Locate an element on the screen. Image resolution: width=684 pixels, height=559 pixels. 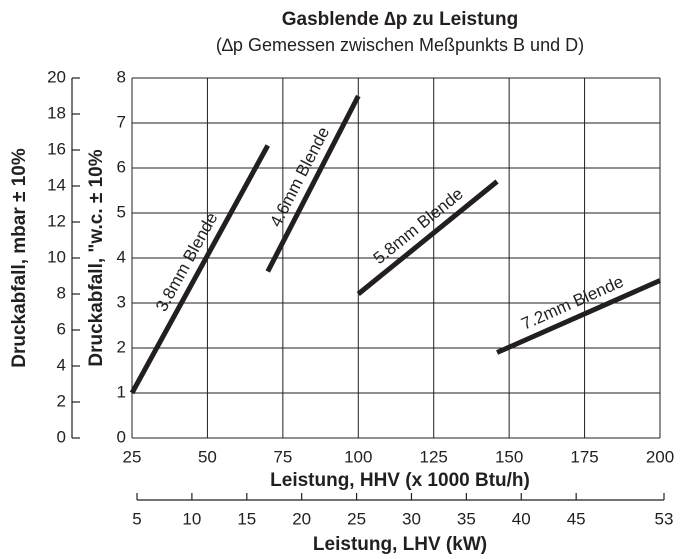
y-axis-label: Druckabfall, "w.c. ± 10% is located at coordinates (96, 257).